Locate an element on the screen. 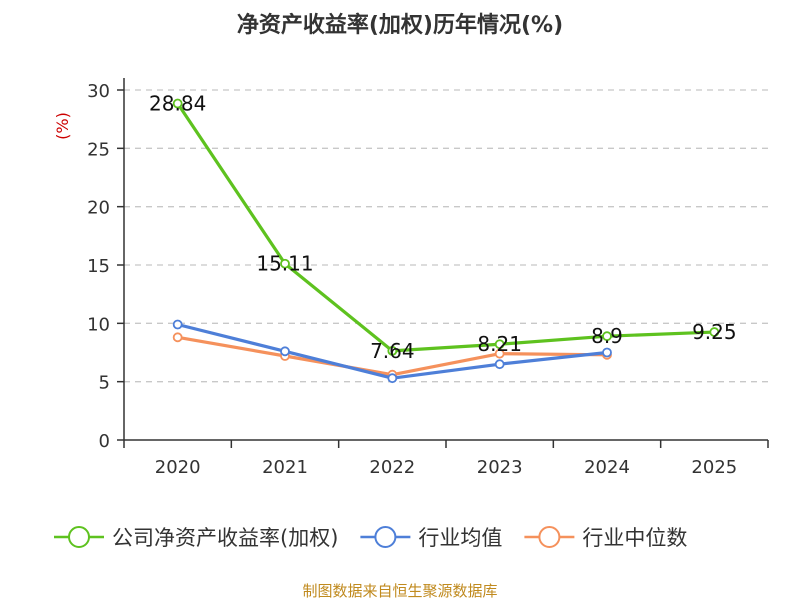  legend-item: 公司净资产收益率(加权) is located at coordinates (196, 538).